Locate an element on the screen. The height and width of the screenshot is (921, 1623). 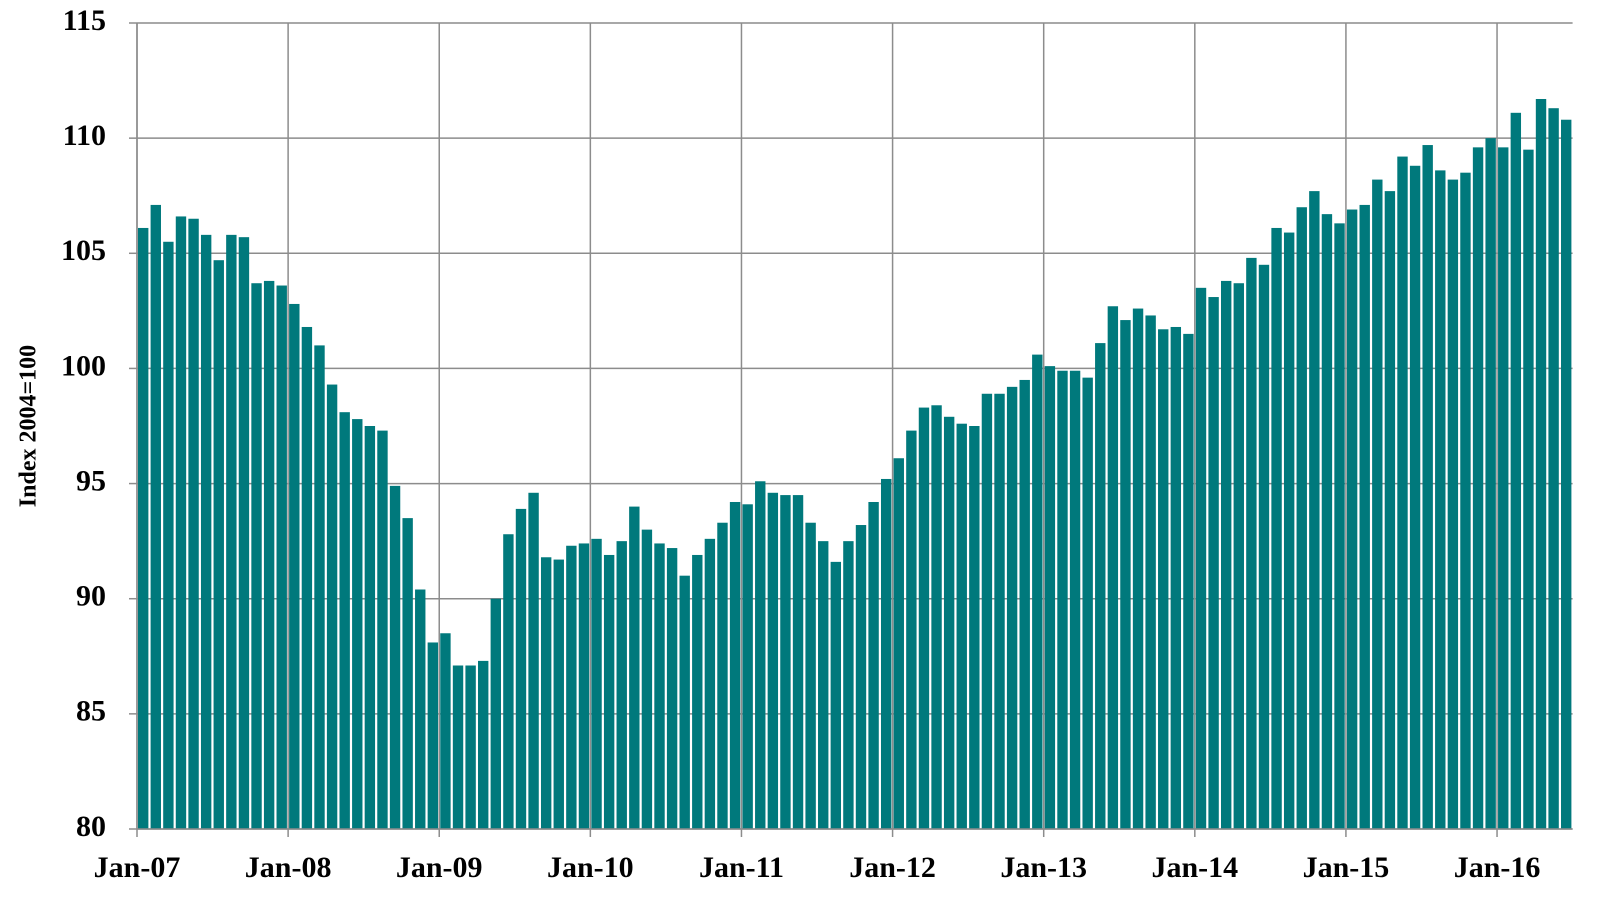
x-tick-label: Jan-11 is located at coordinates (741, 867).